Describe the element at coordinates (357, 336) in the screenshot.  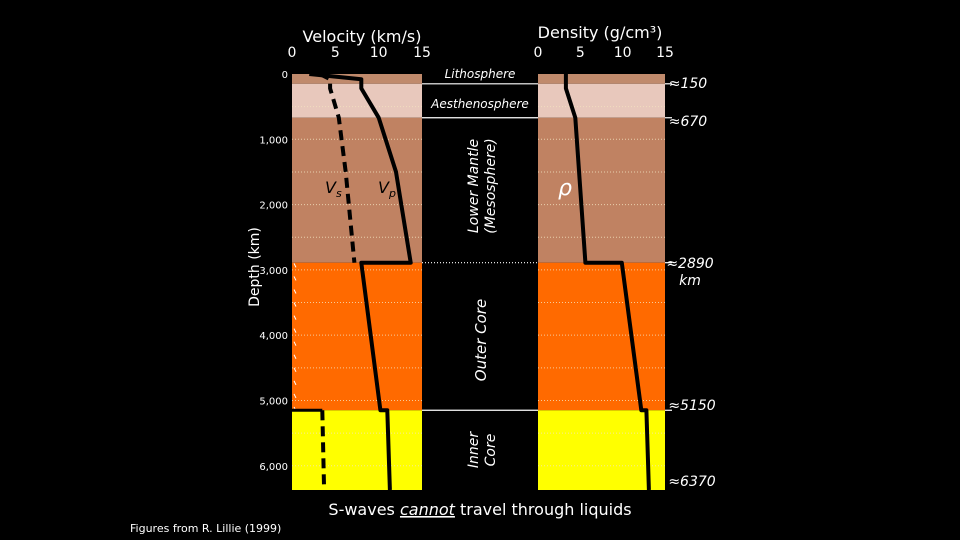
I see `outer-core-band-velocity` at that location.